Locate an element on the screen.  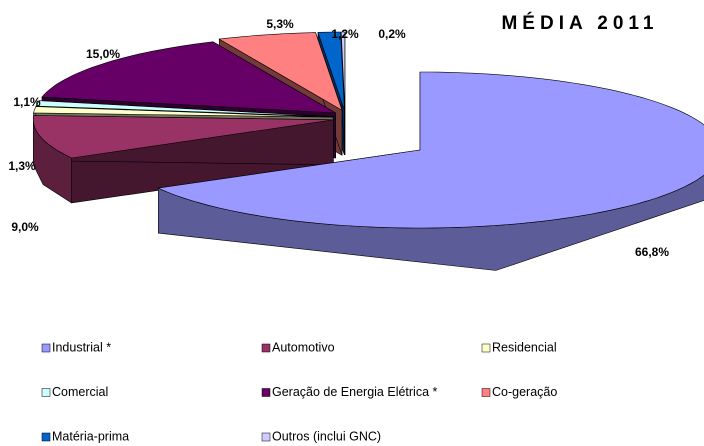
value-label: 1,2% is located at coordinates (345, 34).